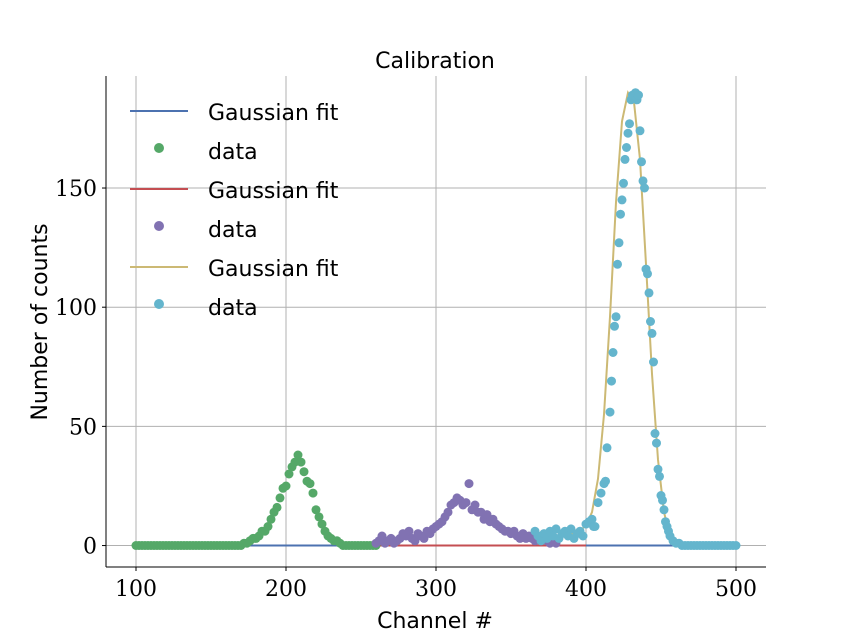 The width and height of the screenshot is (850, 637). Describe the element at coordinates (736, 589) in the screenshot. I see `x-tick-label: 500` at that location.